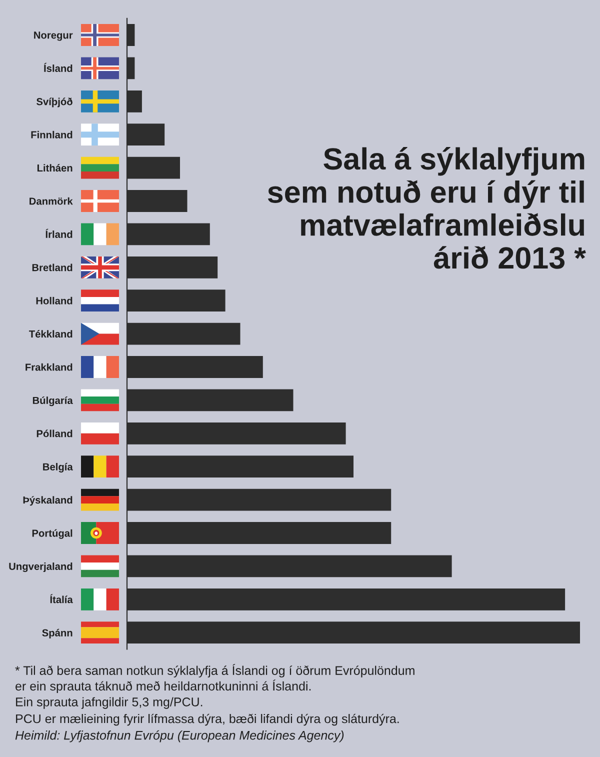 The width and height of the screenshot is (600, 757). What do you see at coordinates (59, 233) in the screenshot?
I see `y-tick-label: Írland` at bounding box center [59, 233].